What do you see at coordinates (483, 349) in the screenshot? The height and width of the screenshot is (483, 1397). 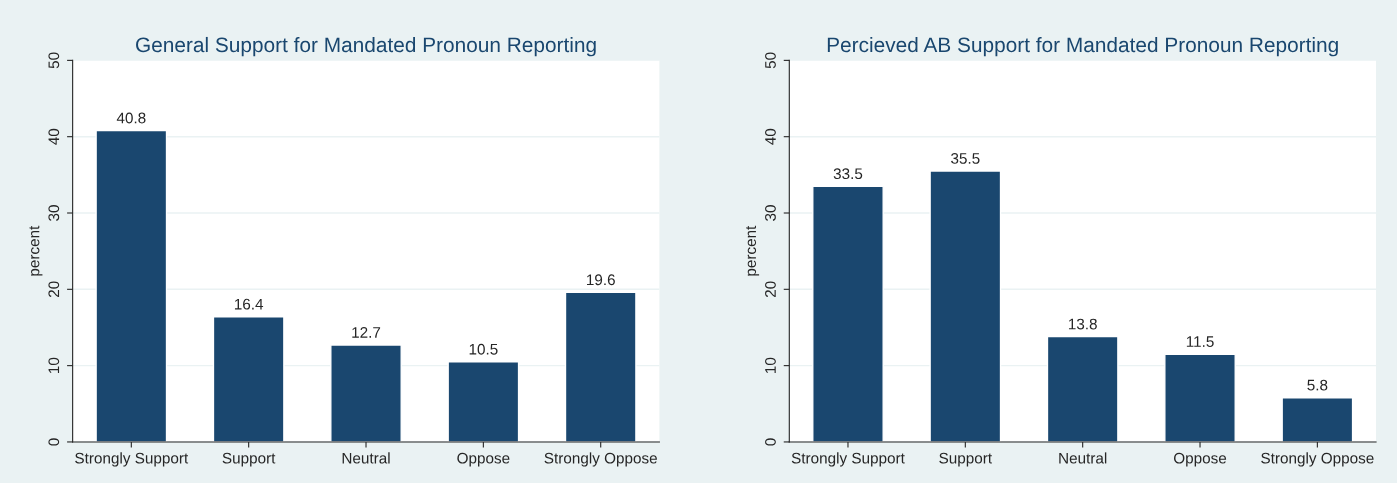 I see `data-label: 10.5` at bounding box center [483, 349].